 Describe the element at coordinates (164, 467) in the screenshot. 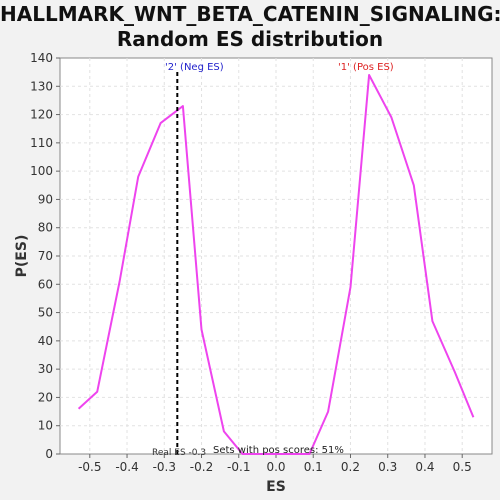

I see `x-tick-label: -0.3` at that location.